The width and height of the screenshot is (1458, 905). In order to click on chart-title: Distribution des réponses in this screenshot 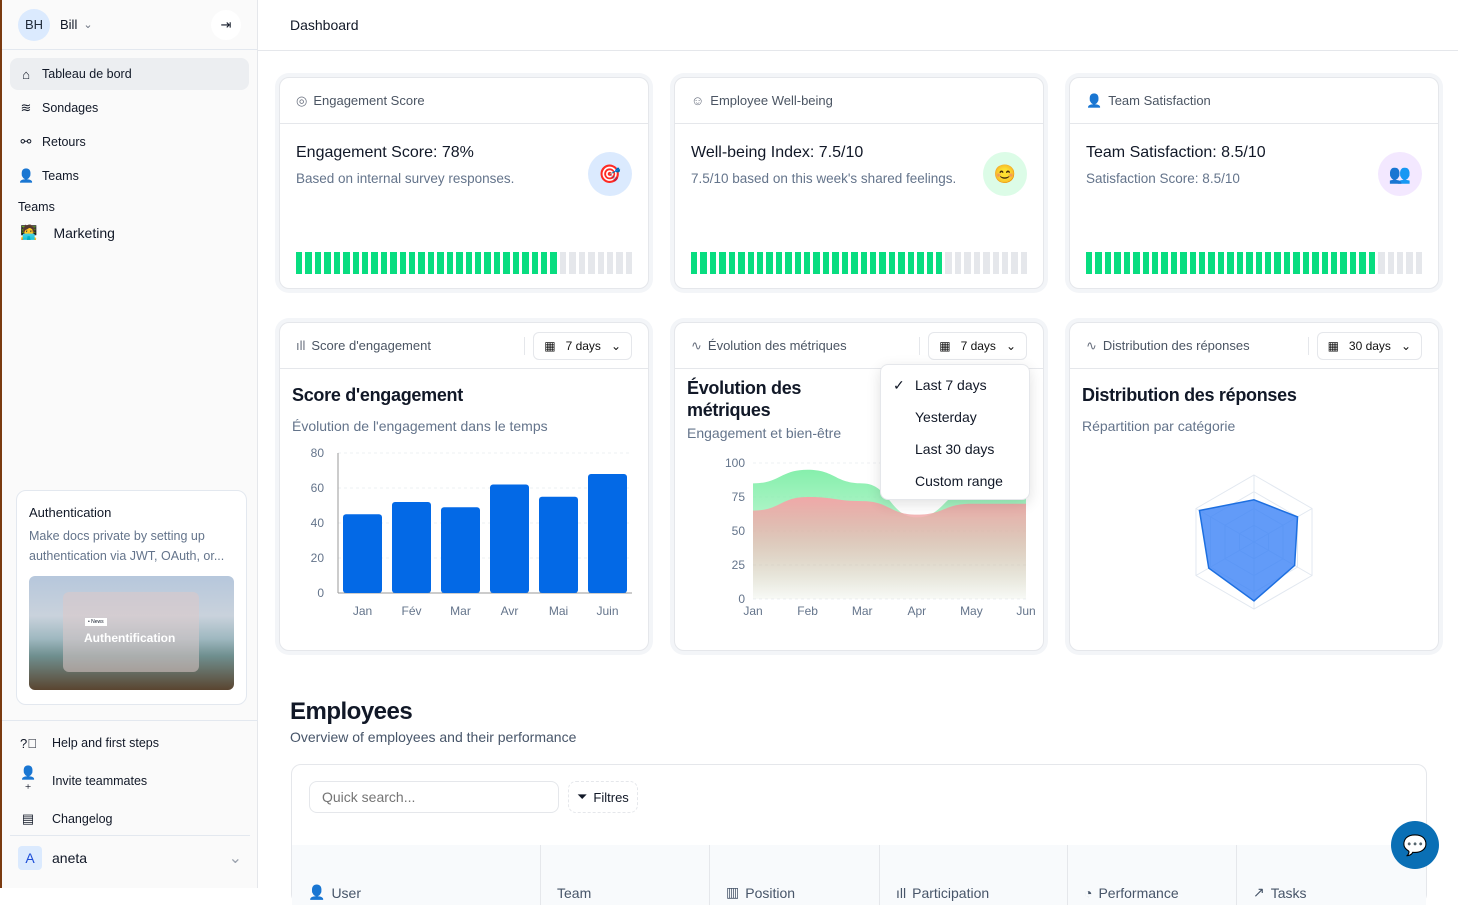, I will do `click(1189, 395)`.